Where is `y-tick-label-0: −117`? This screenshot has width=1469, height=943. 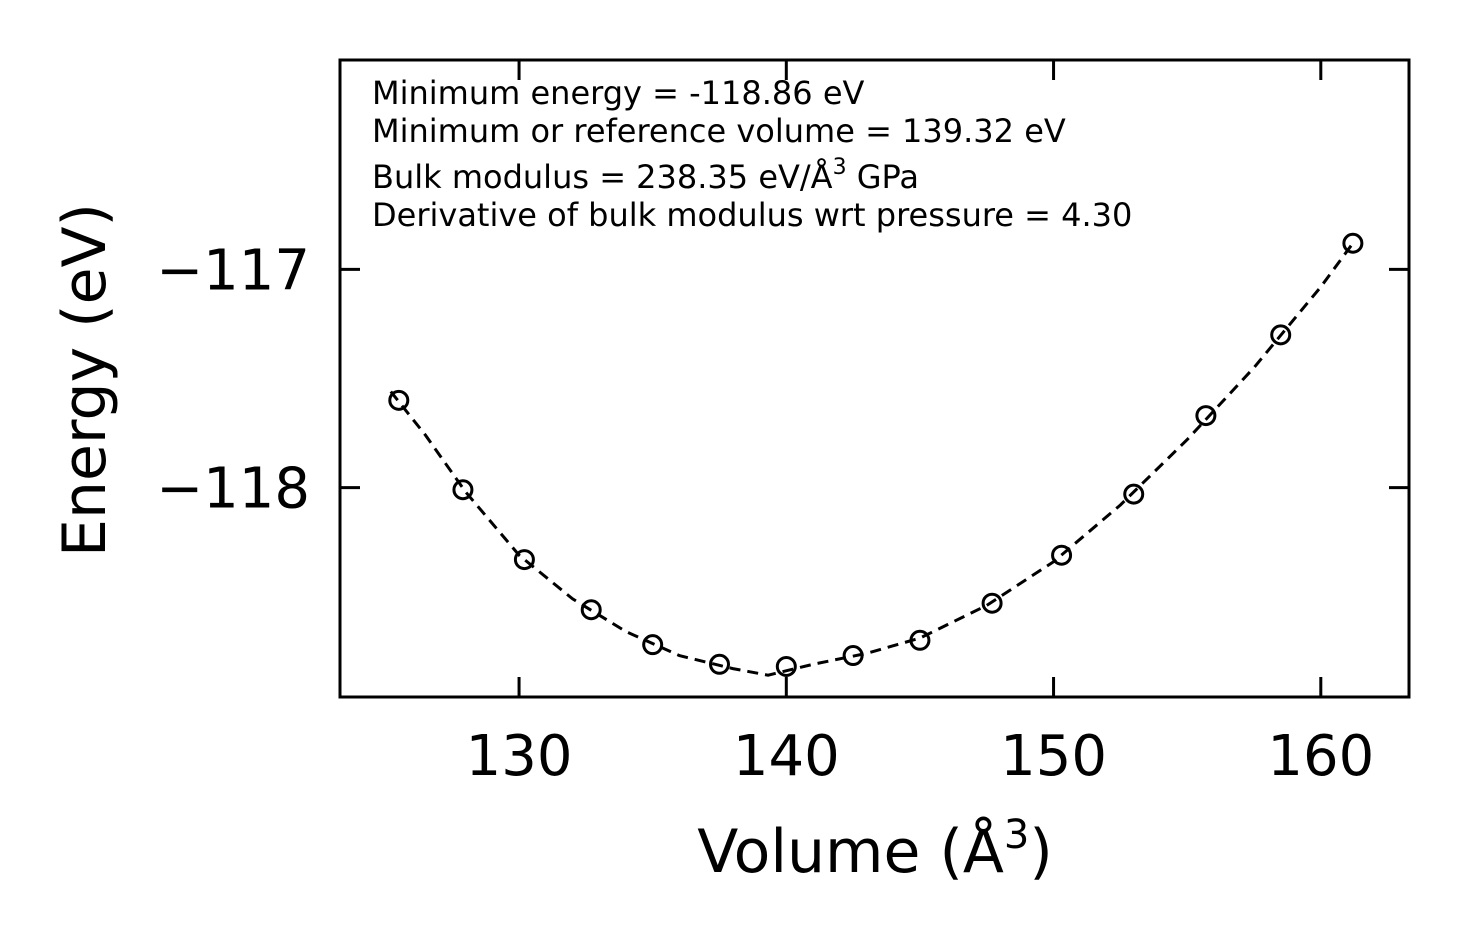 y-tick-label-0: −117 is located at coordinates (233, 270).